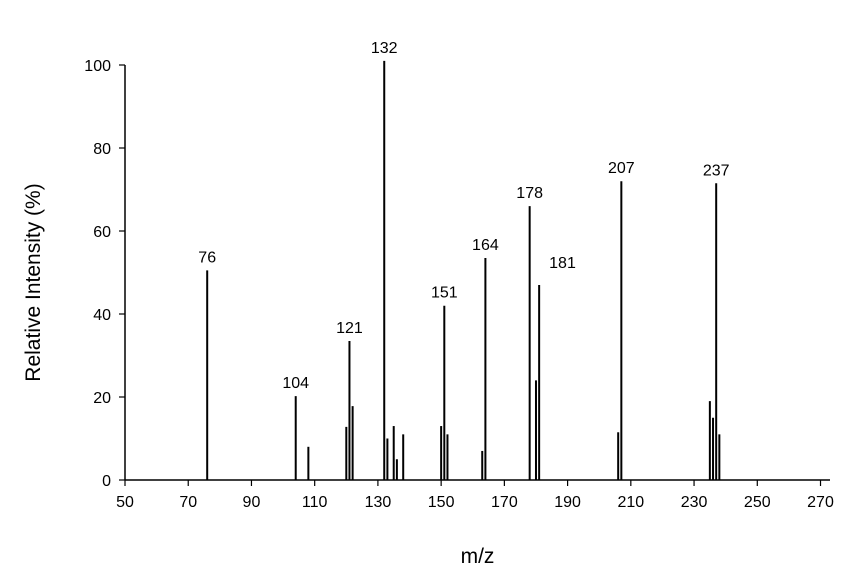 The width and height of the screenshot is (853, 585). I want to click on x-tick-label: 110, so click(315, 502).